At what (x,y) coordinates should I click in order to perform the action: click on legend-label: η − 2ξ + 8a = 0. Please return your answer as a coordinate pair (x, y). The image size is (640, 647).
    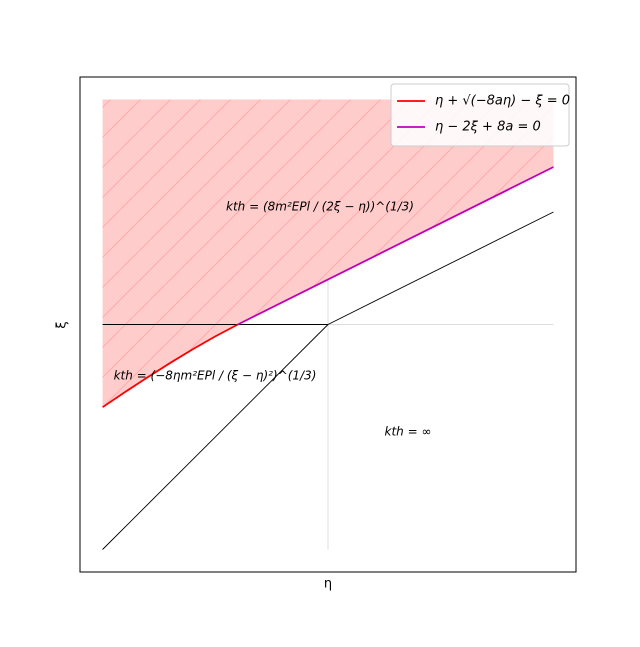
    Looking at the image, I should click on (488, 127).